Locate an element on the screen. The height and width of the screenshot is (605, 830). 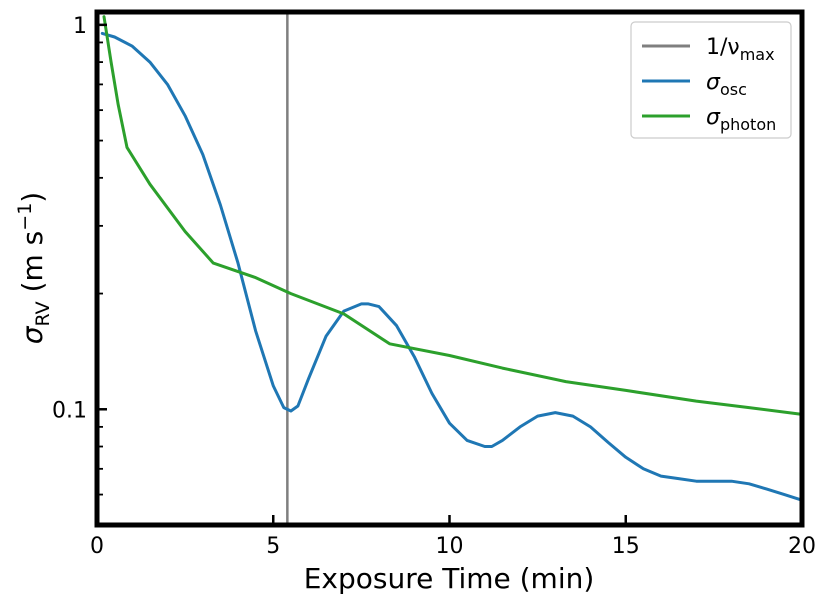
legend-label-vline: 1/νmax is located at coordinates (740, 49).